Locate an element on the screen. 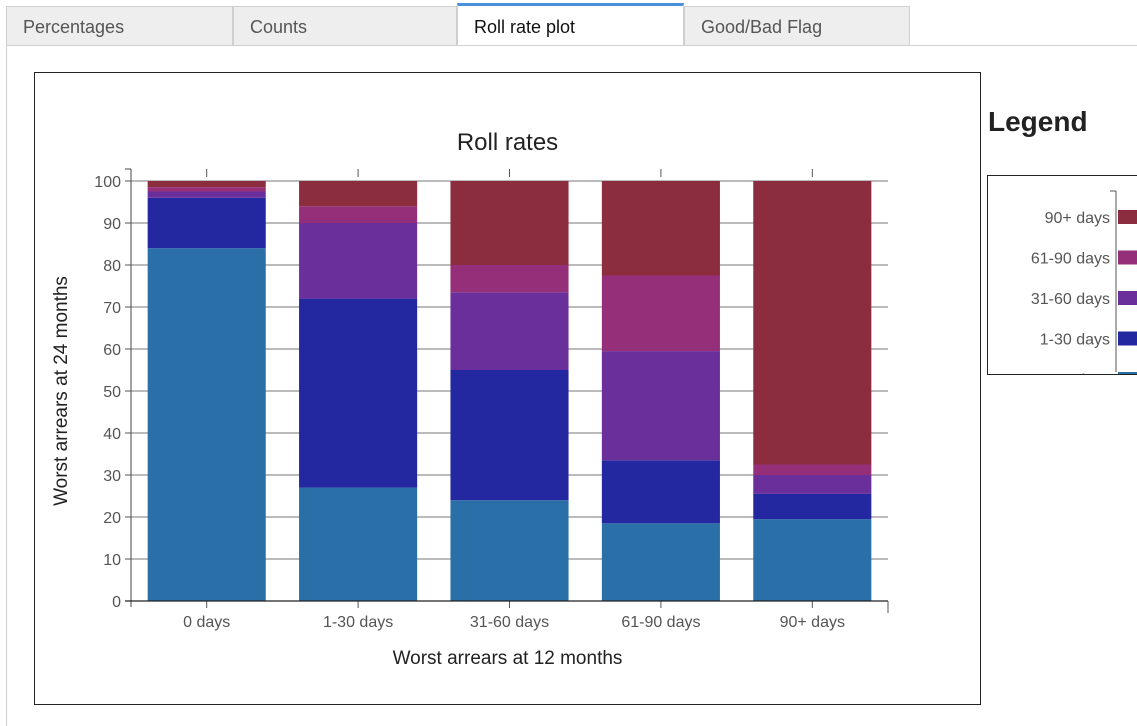  tab-counts: Counts is located at coordinates (345, 25).